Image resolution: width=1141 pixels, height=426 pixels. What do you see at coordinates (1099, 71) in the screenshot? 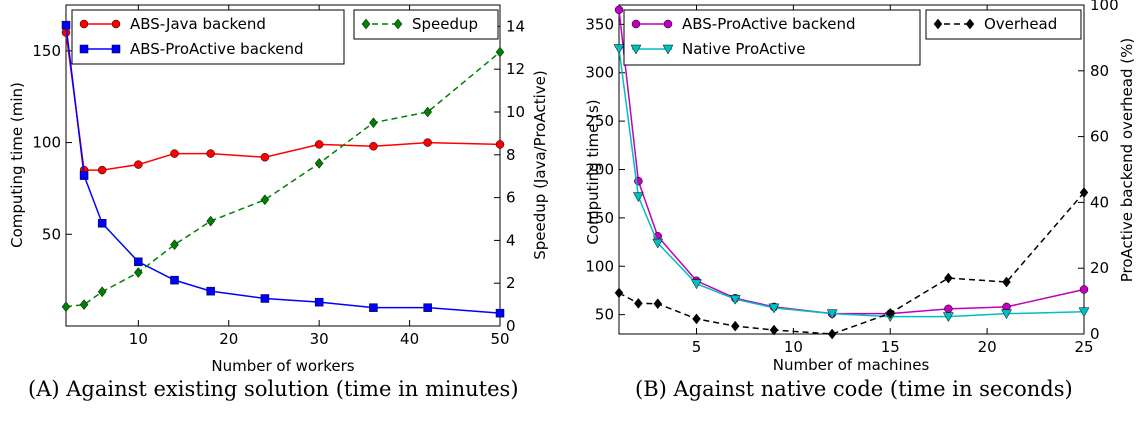
I see `chart-b-y2tick-label: 80` at bounding box center [1099, 71].